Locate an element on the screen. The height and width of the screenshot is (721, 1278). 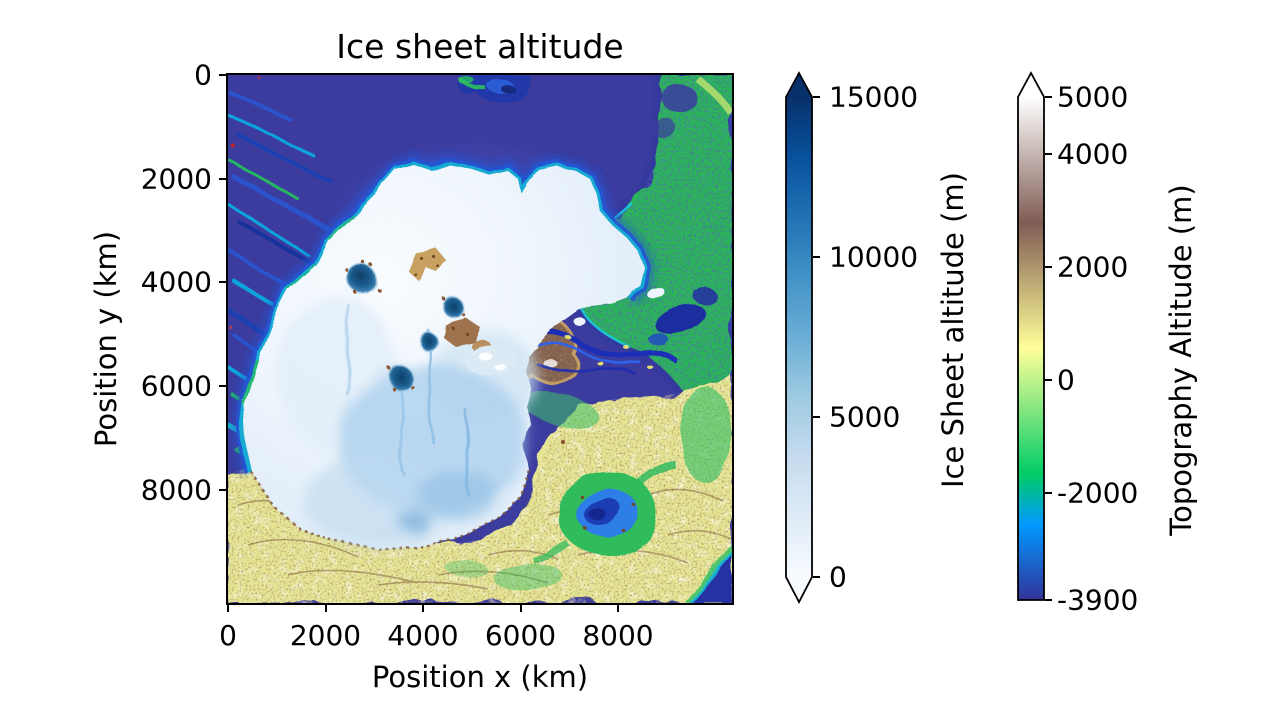
colorbar-topo-tick-label: 5000 is located at coordinates (1093, 97).